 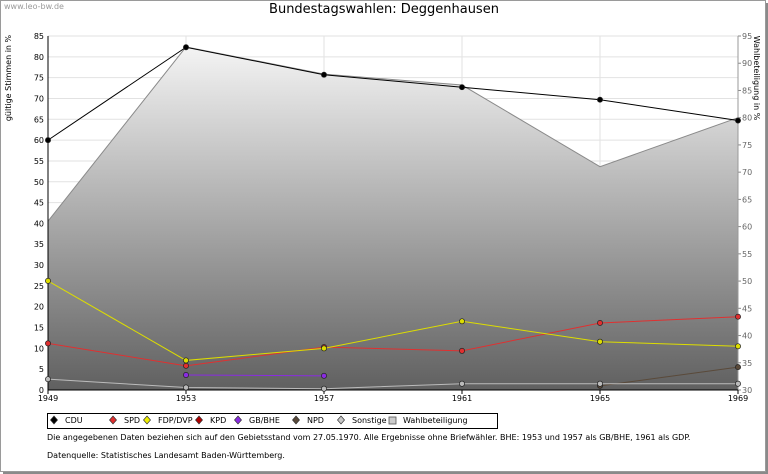 What do you see at coordinates (39, 328) in the screenshot?
I see `y-tick-label: 15` at bounding box center [39, 328].